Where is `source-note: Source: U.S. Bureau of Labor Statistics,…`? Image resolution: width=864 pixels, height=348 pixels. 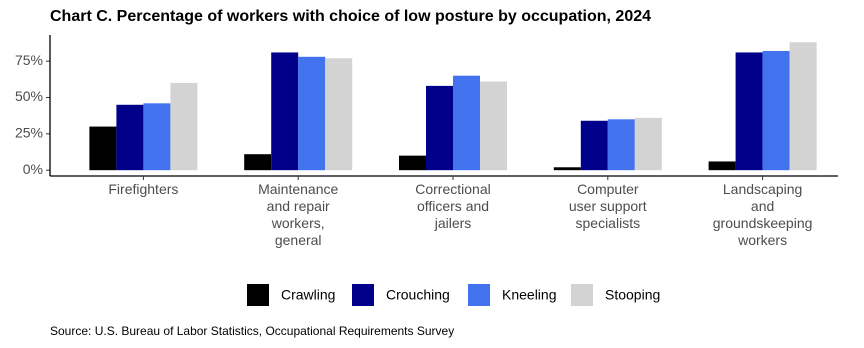
source-note: Source: U.S. Bureau of Labor Statistics,… is located at coordinates (252, 331).